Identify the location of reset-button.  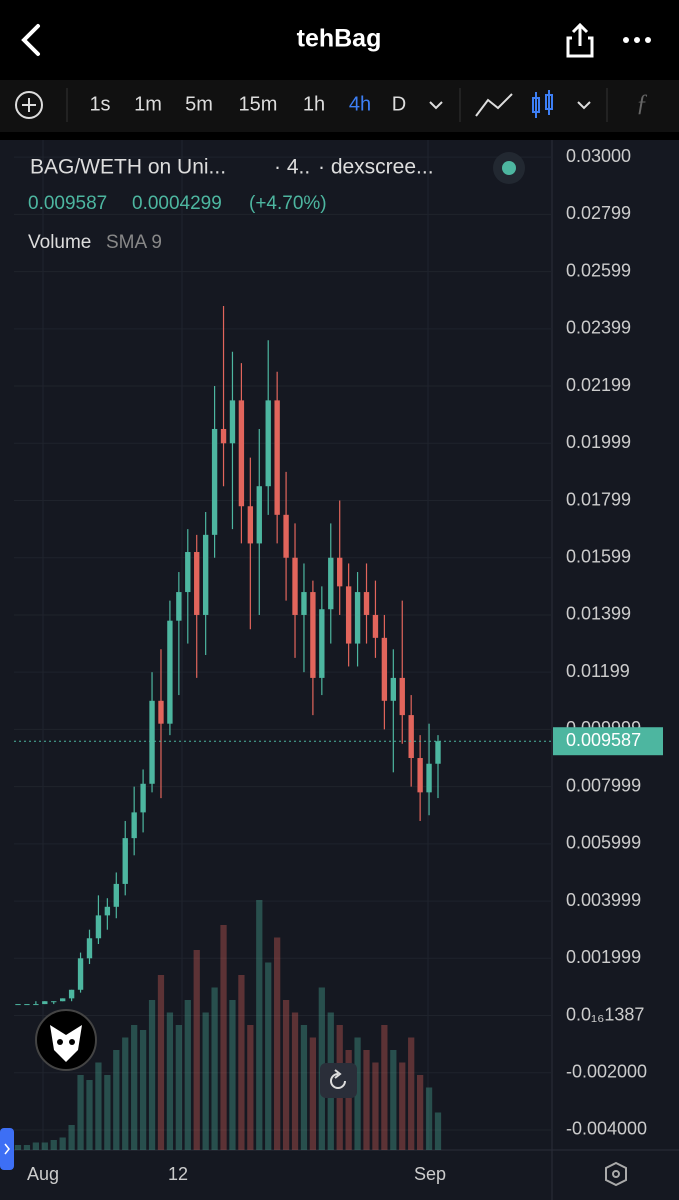
(338, 1080).